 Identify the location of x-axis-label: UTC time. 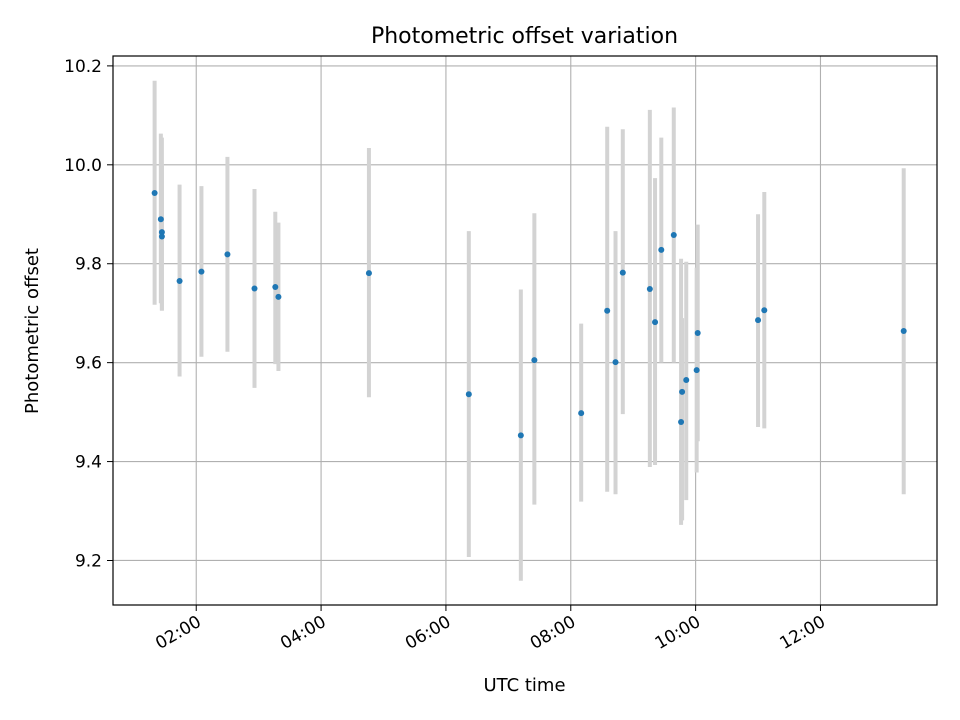
(524, 685).